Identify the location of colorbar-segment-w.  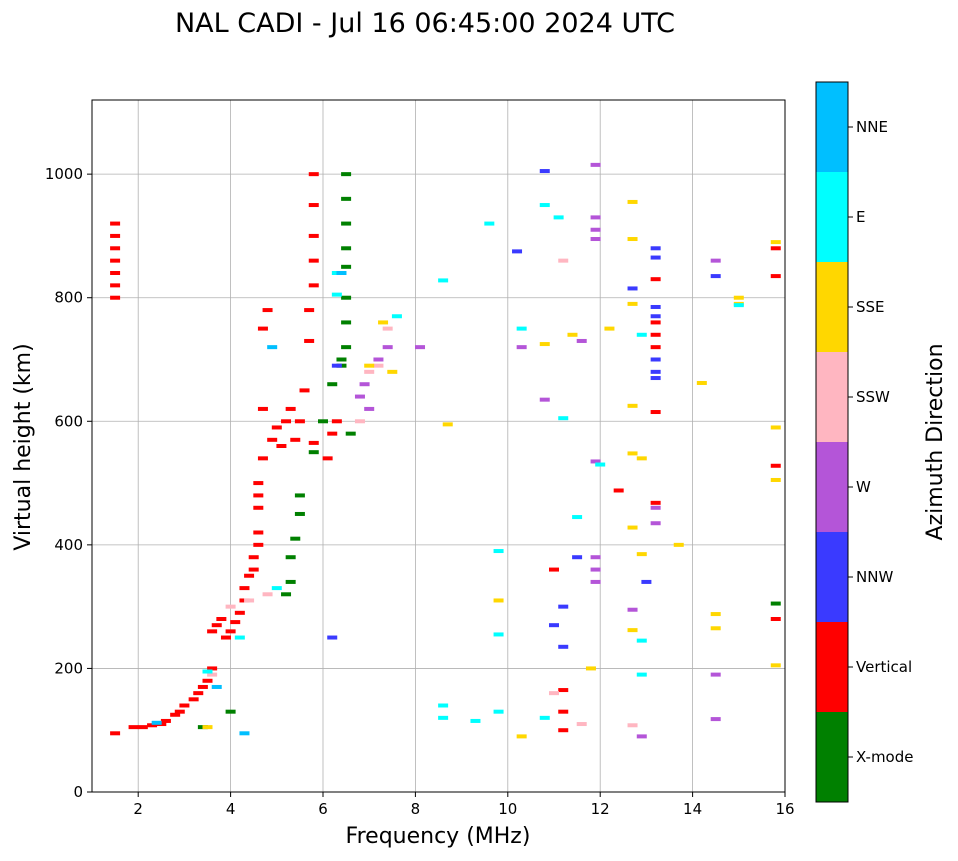
(832, 487).